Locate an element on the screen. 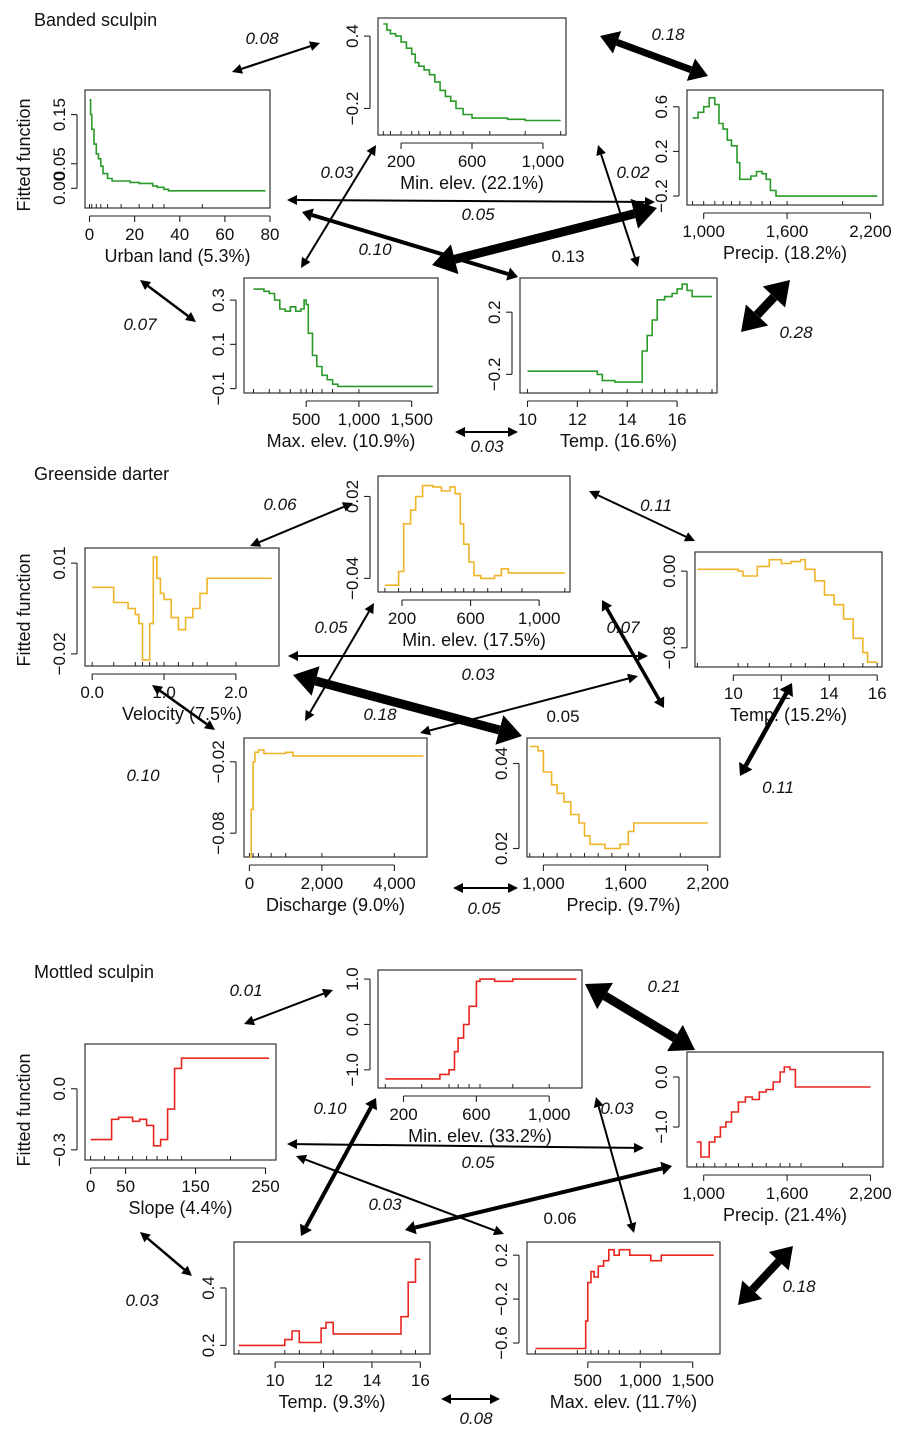 Image resolution: width=904 pixels, height=1439 pixels. panel-minelev: 200 600 1,000 Min. elev. (33.2%) −1.0 0.0 1.0 is located at coordinates (463, 1056).